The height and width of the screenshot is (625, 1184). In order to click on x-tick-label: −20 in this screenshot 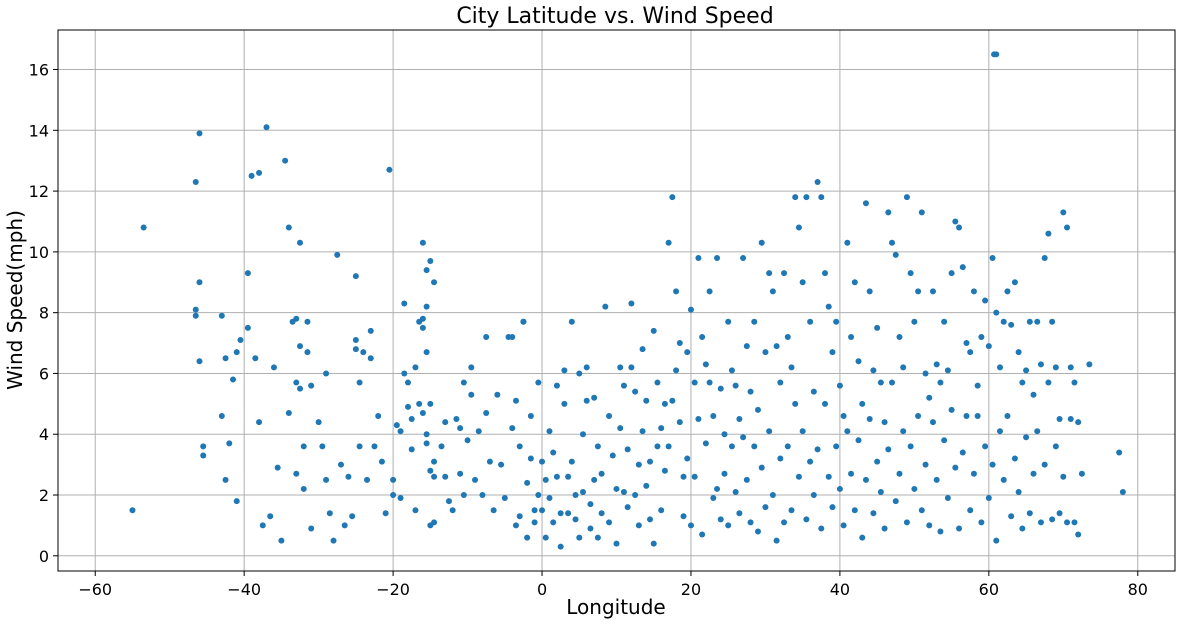, I will do `click(393, 589)`.